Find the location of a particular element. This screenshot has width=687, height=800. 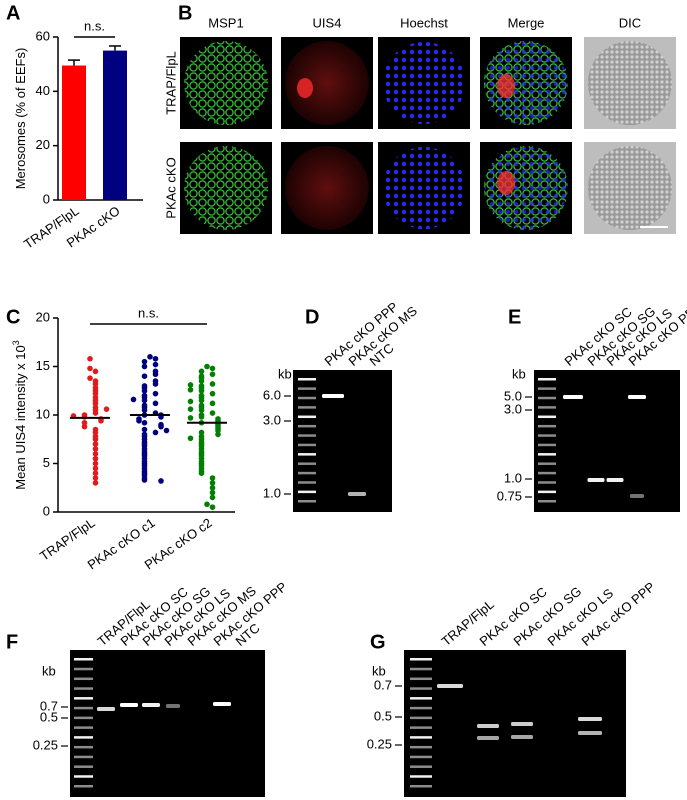

y-axis-label: Mean UIS4 intensity x 103 is located at coordinates (19, 415).